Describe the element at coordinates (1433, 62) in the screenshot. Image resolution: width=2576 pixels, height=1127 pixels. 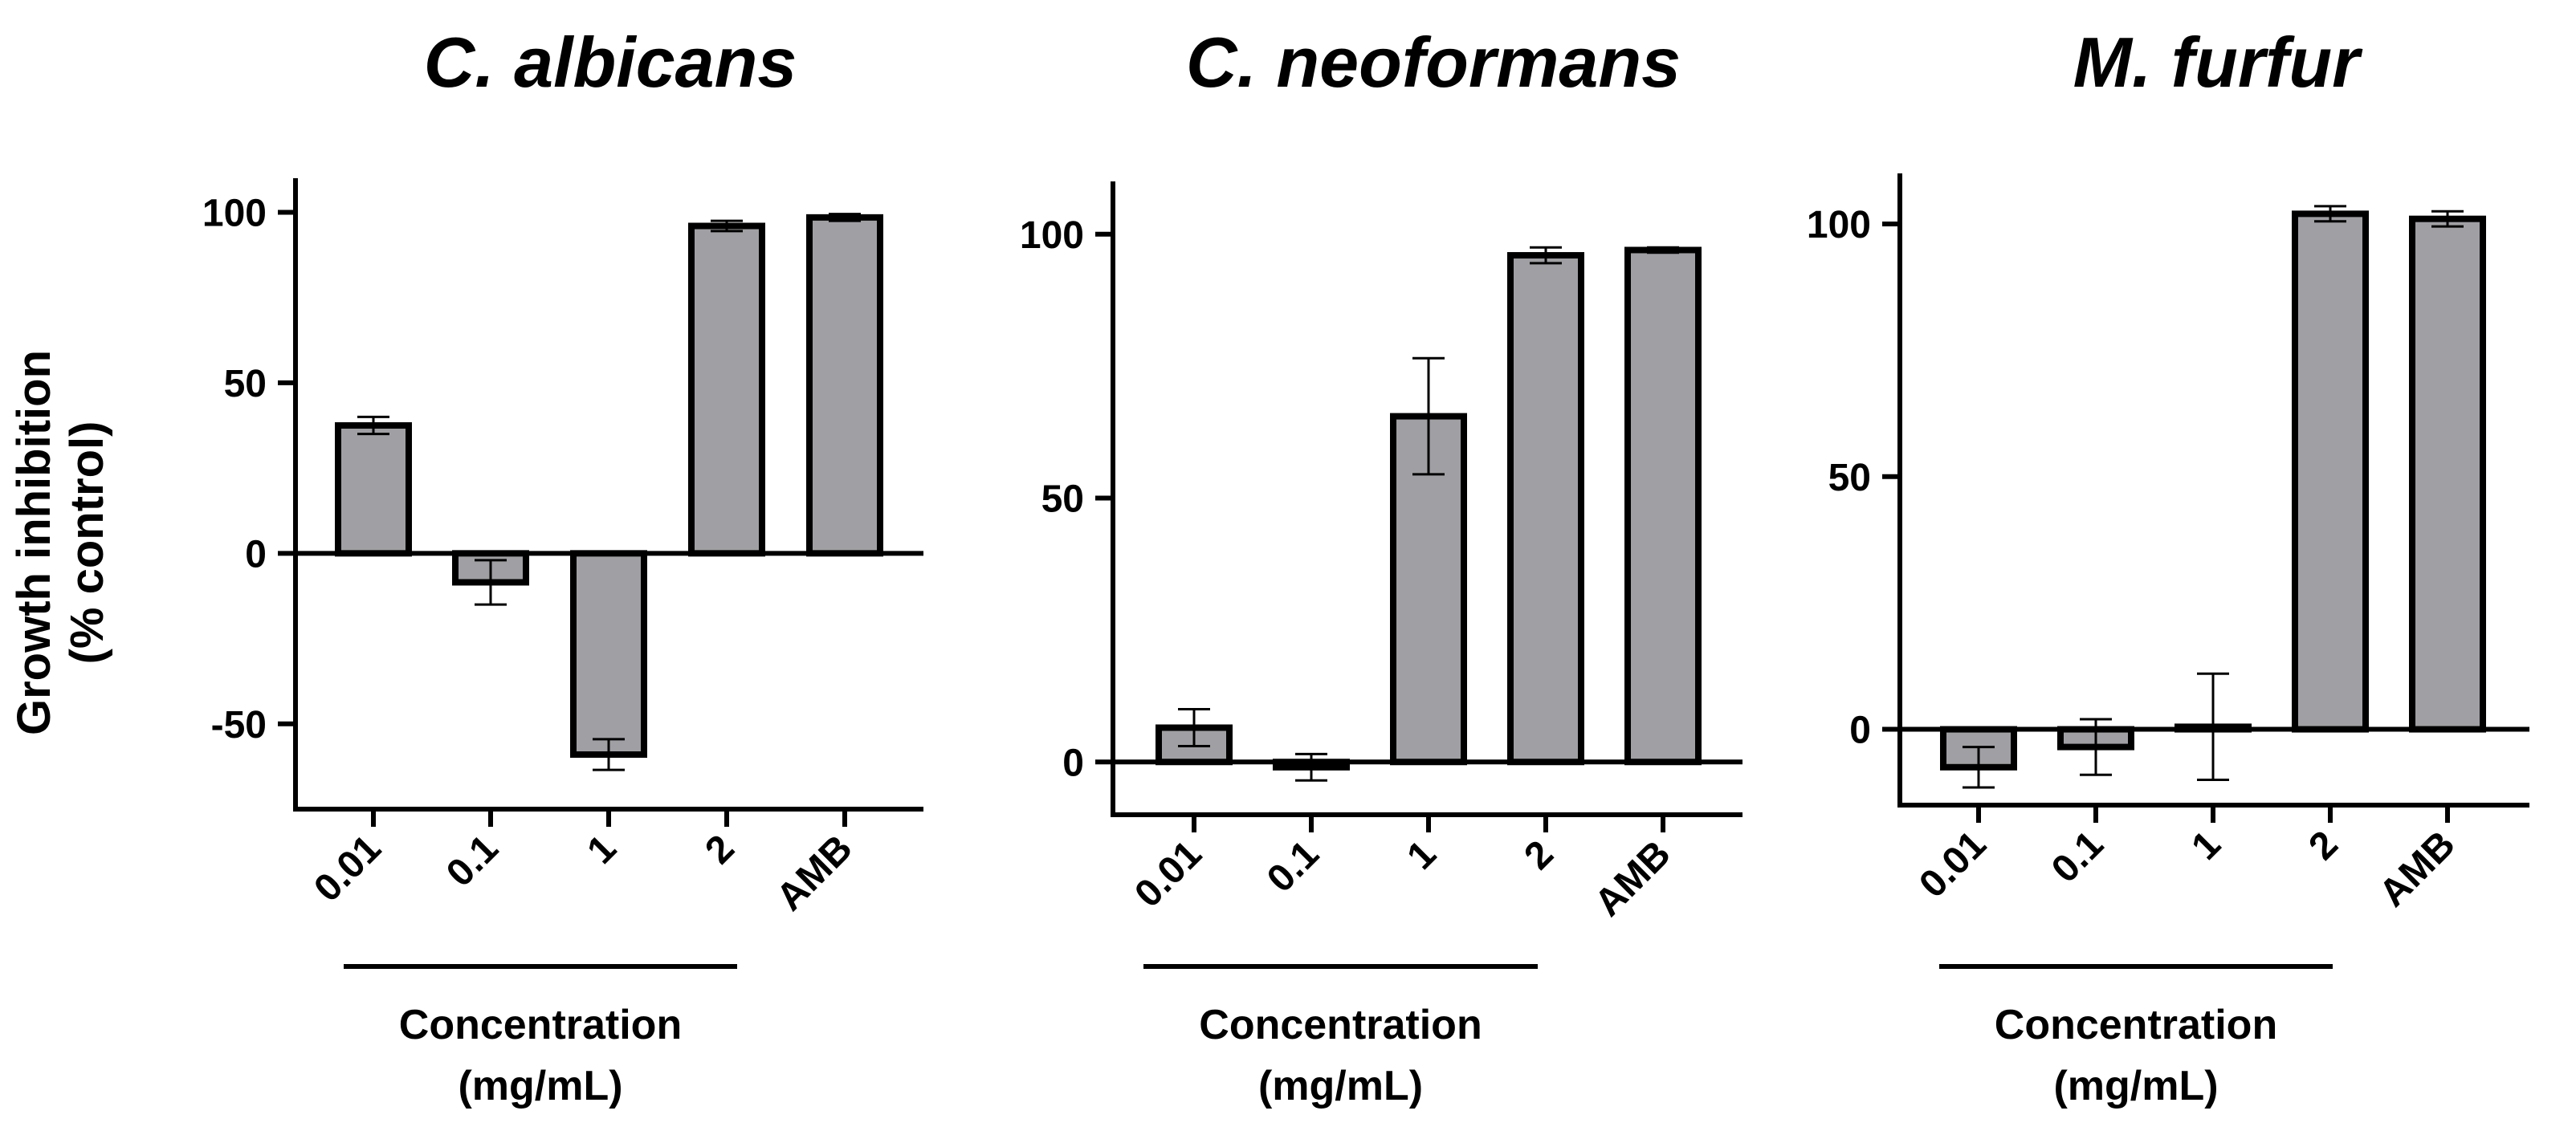
I see `chart-title: C. neoformans` at that location.